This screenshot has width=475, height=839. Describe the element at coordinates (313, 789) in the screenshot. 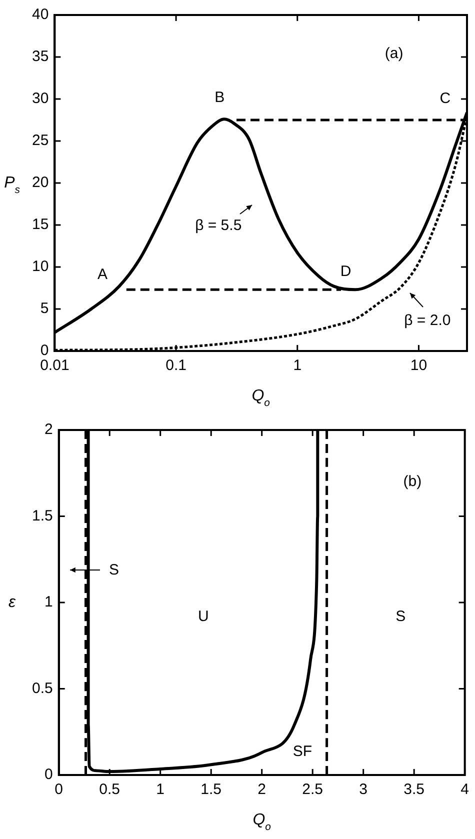

I see `x-tick-label: 2.5` at that location.